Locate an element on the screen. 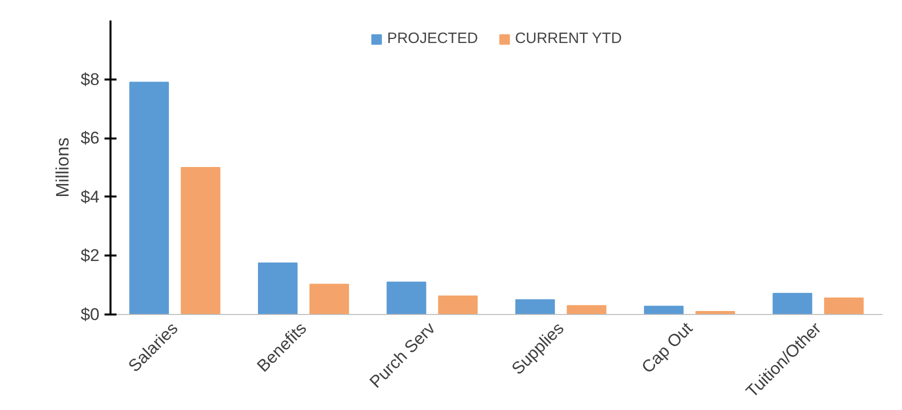 Image resolution: width=902 pixels, height=410 pixels. legend-label: PROJECTED is located at coordinates (432, 38).